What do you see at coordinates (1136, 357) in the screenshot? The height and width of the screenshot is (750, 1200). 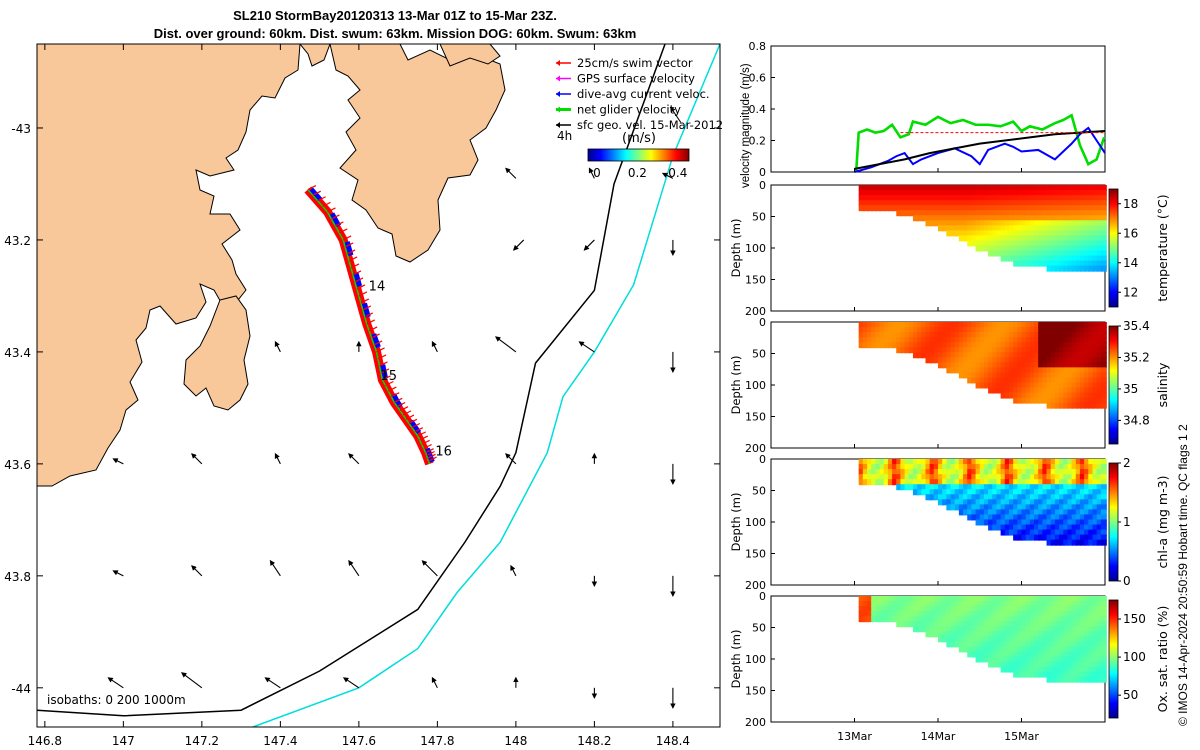 I see `colorbar-tick-label: 35.2` at bounding box center [1136, 357].